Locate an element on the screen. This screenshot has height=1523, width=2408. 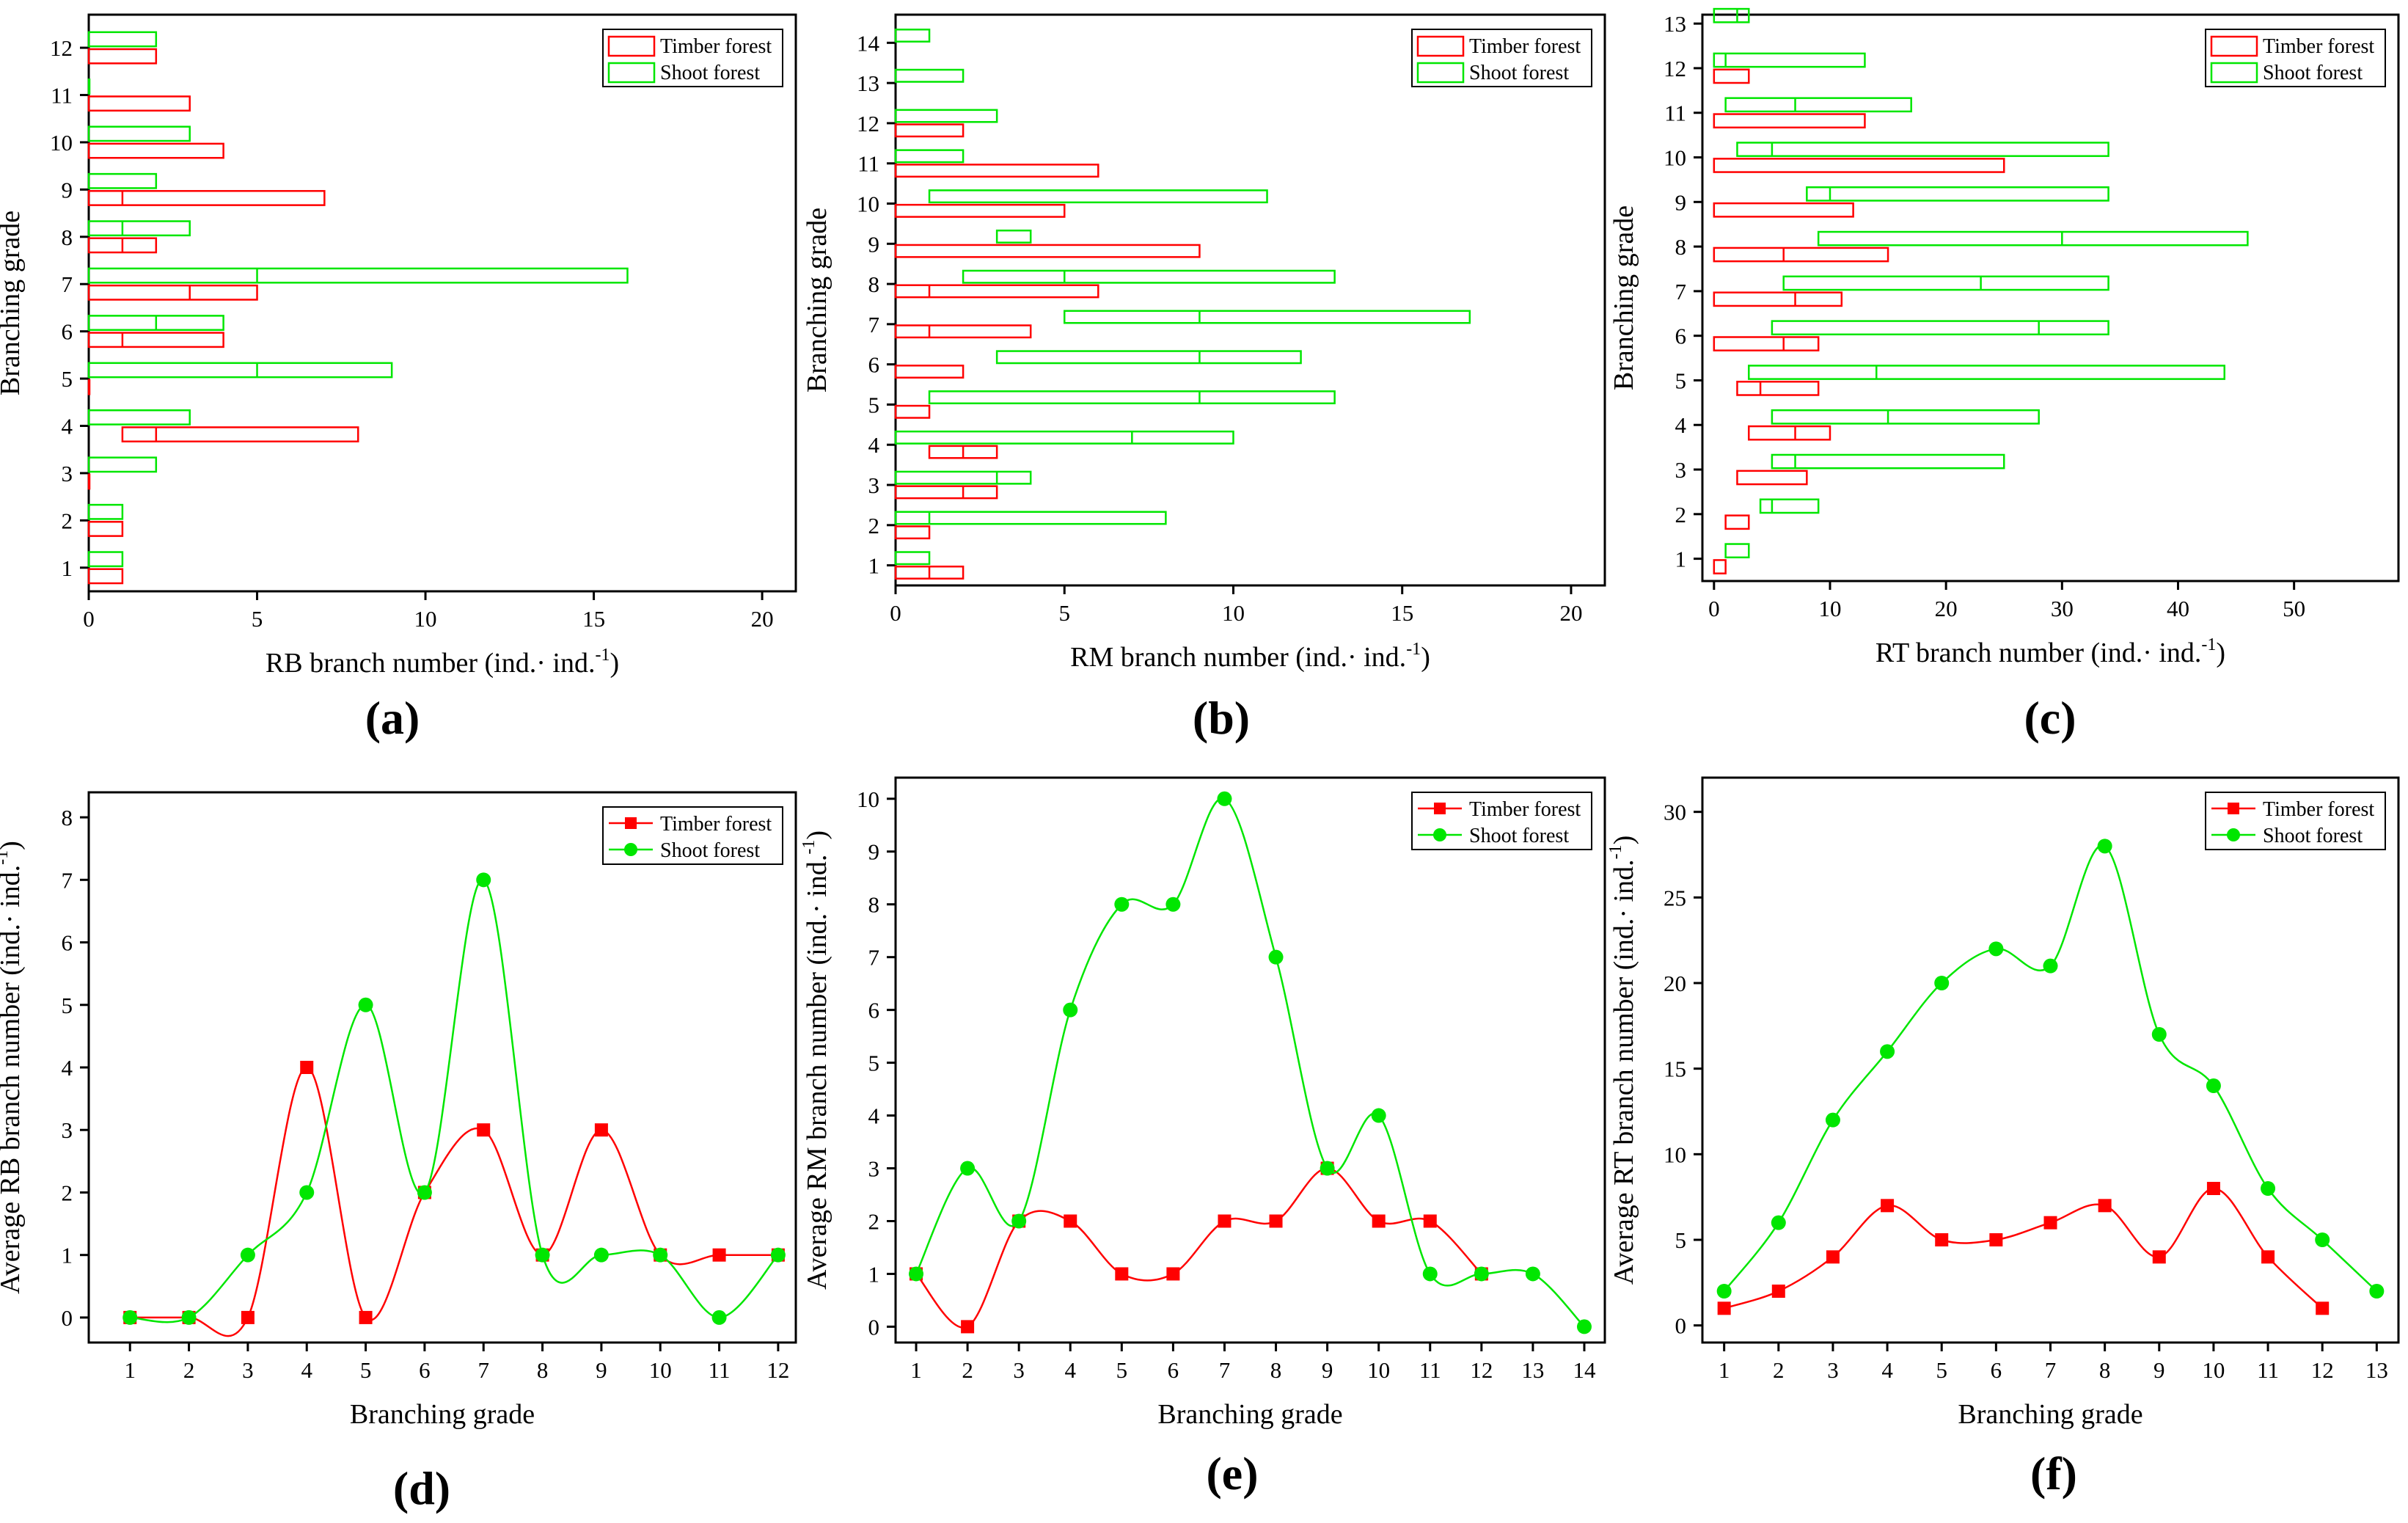
plot-frame is located at coordinates (2050, 297).